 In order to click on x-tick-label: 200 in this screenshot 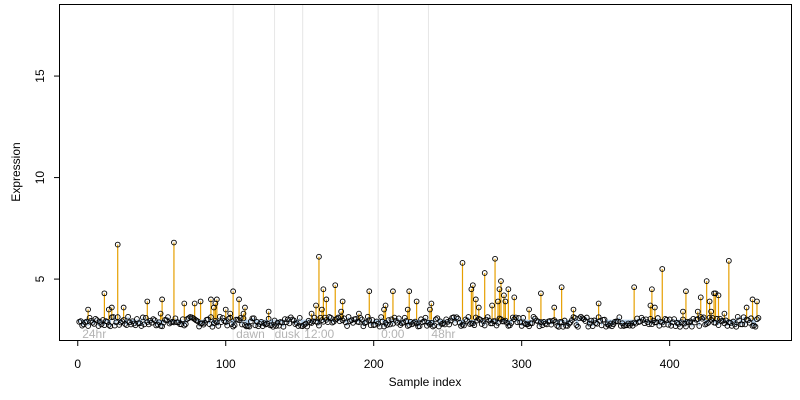, I will do `click(374, 364)`.